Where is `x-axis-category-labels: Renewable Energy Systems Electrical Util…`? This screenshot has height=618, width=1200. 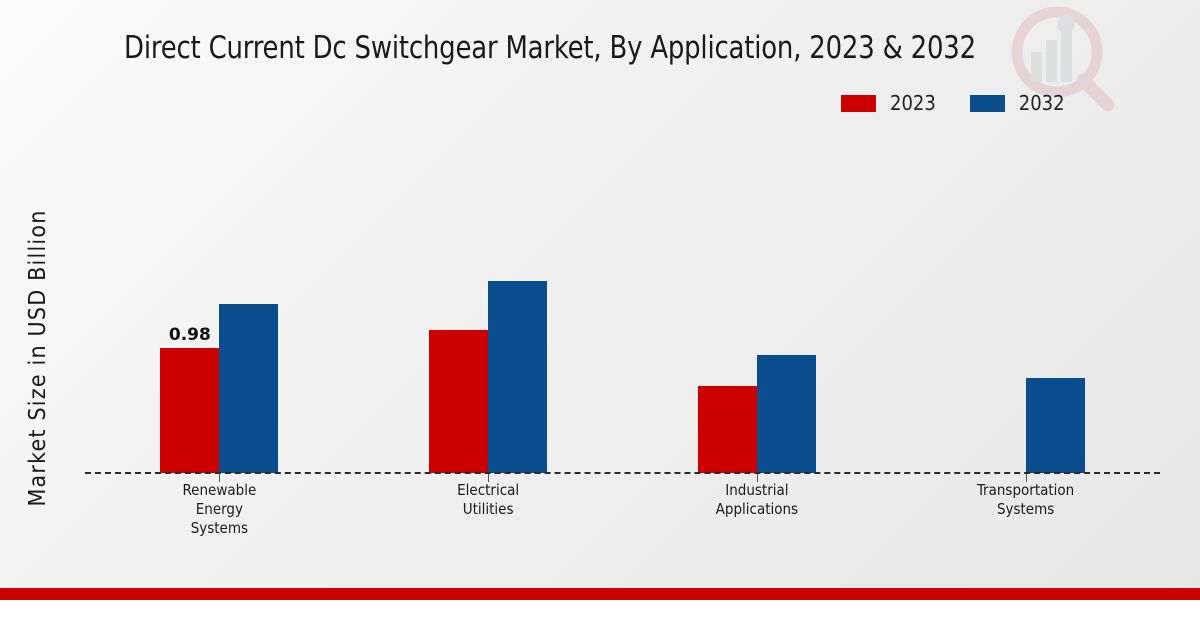 x-axis-category-labels: Renewable Energy Systems Electrical Util… is located at coordinates (622, 509).